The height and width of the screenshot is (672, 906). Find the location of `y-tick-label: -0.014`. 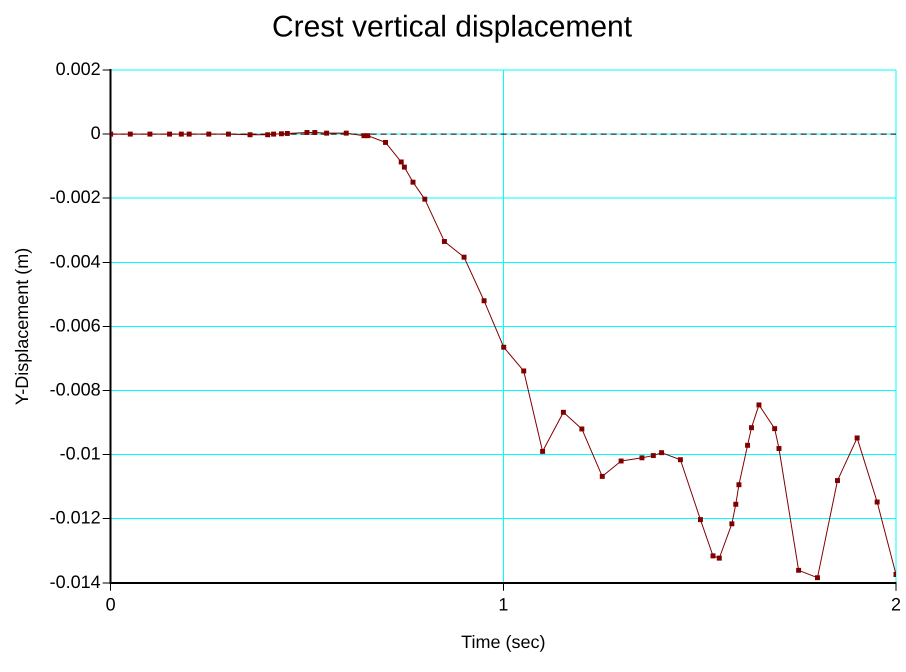

y-tick-label: -0.014 is located at coordinates (75, 582).